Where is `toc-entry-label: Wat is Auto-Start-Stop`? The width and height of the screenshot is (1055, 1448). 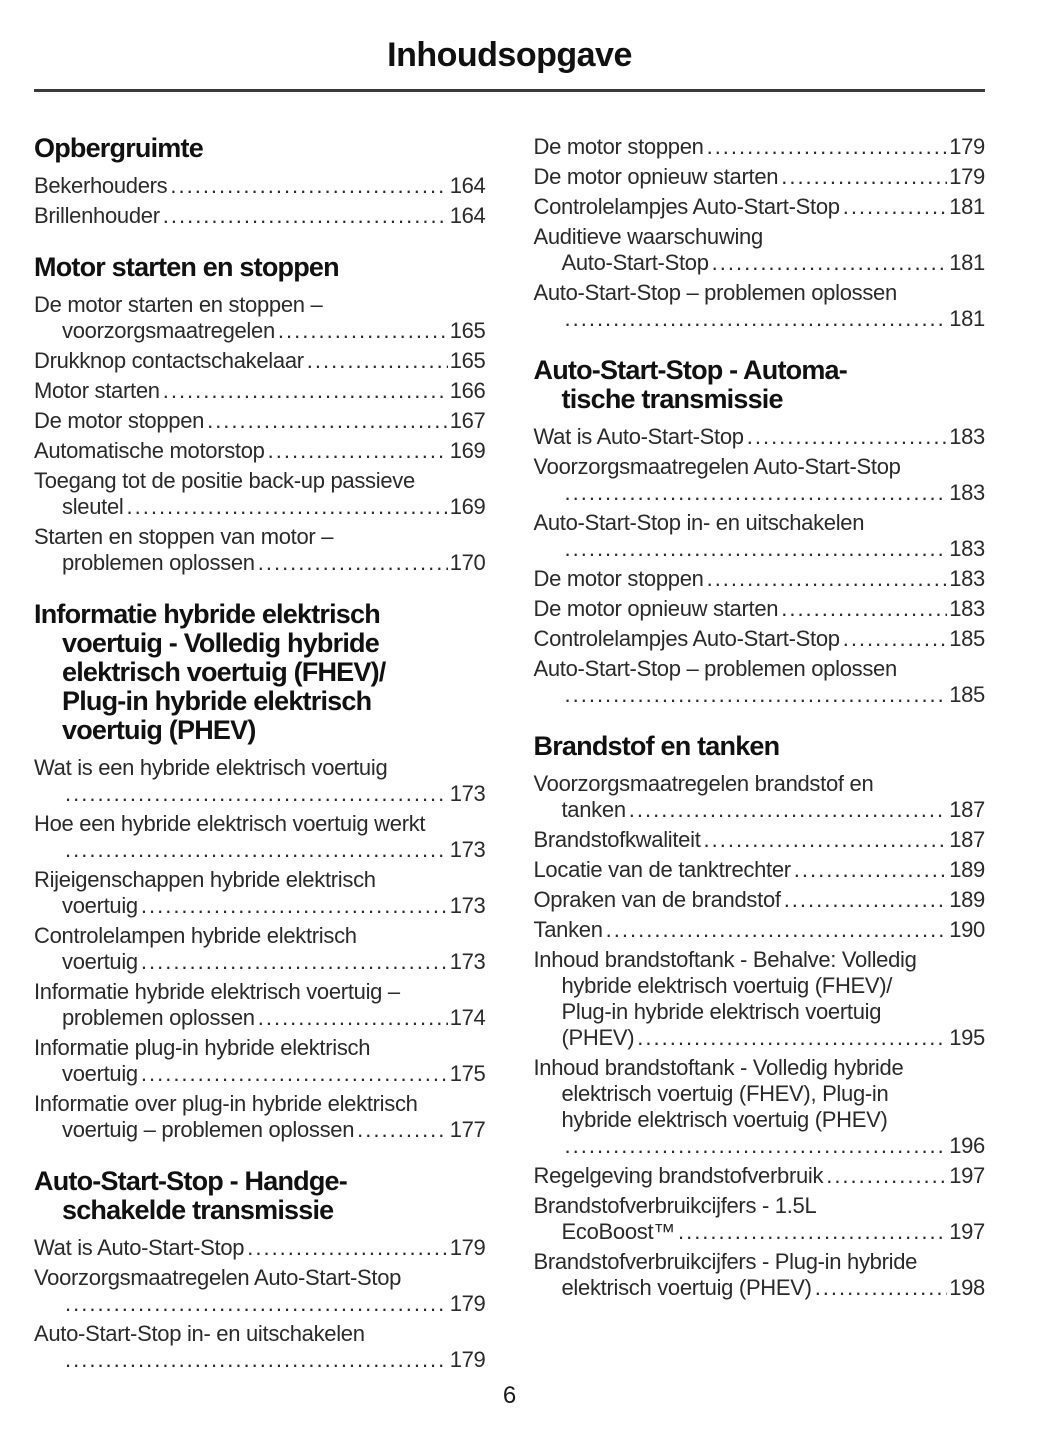 toc-entry-label: Wat is Auto-Start-Stop is located at coordinates (139, 1247).